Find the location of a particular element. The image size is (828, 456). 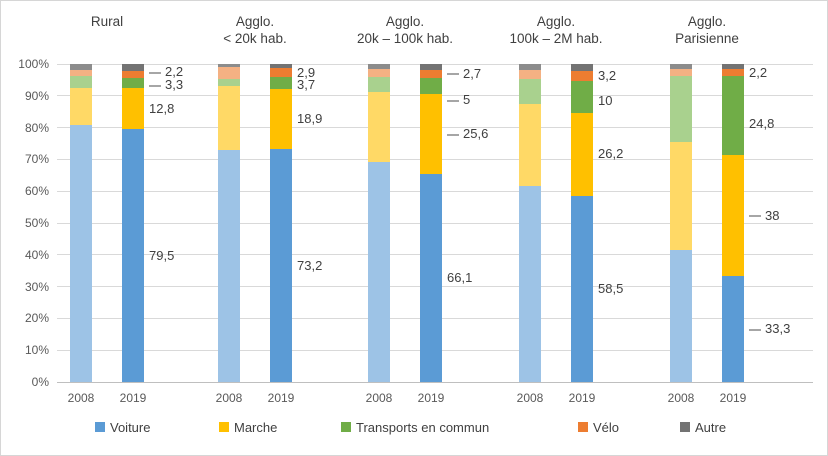

group-header: Agglo. < 20k hab. is located at coordinates (255, 30).